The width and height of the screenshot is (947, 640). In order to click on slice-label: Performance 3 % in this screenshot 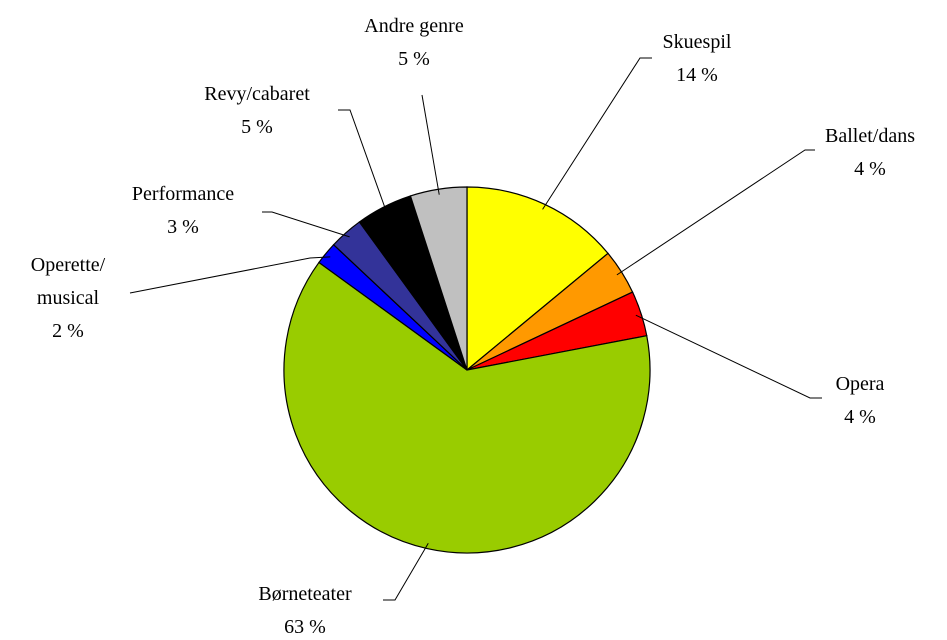, I will do `click(183, 211)`.